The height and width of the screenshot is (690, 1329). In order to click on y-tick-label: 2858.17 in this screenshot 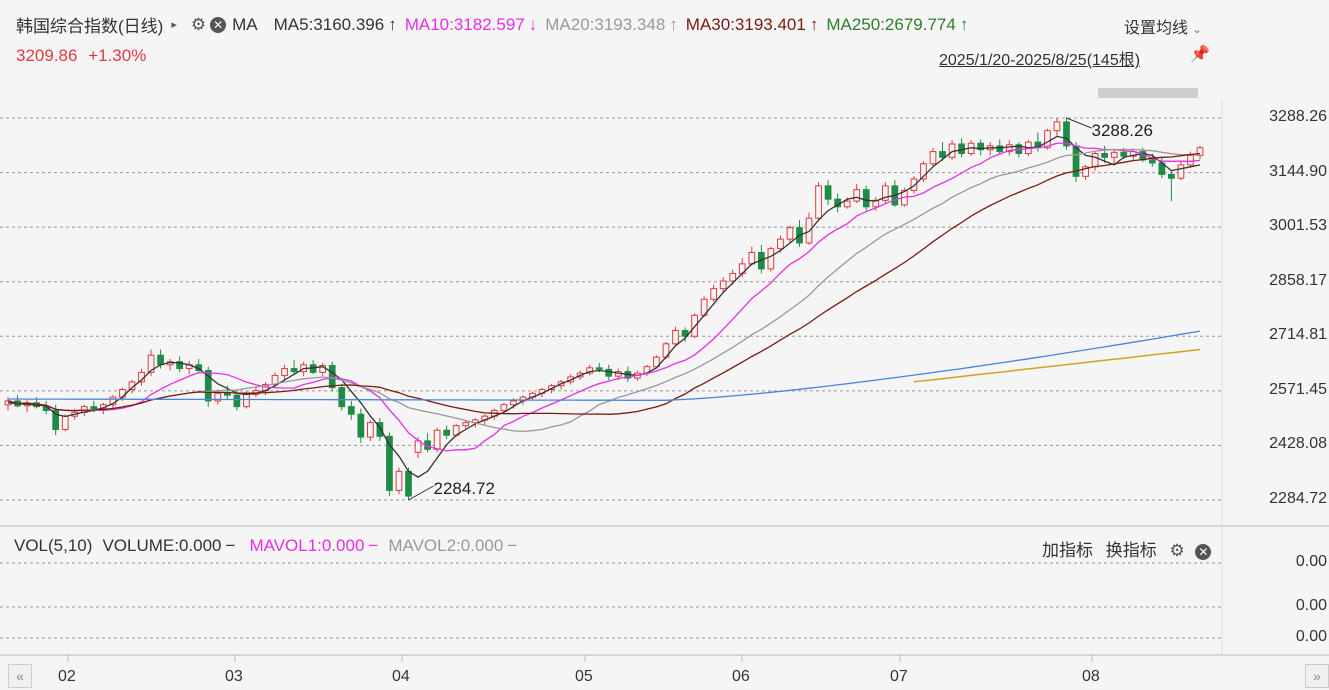, I will do `click(1298, 280)`.